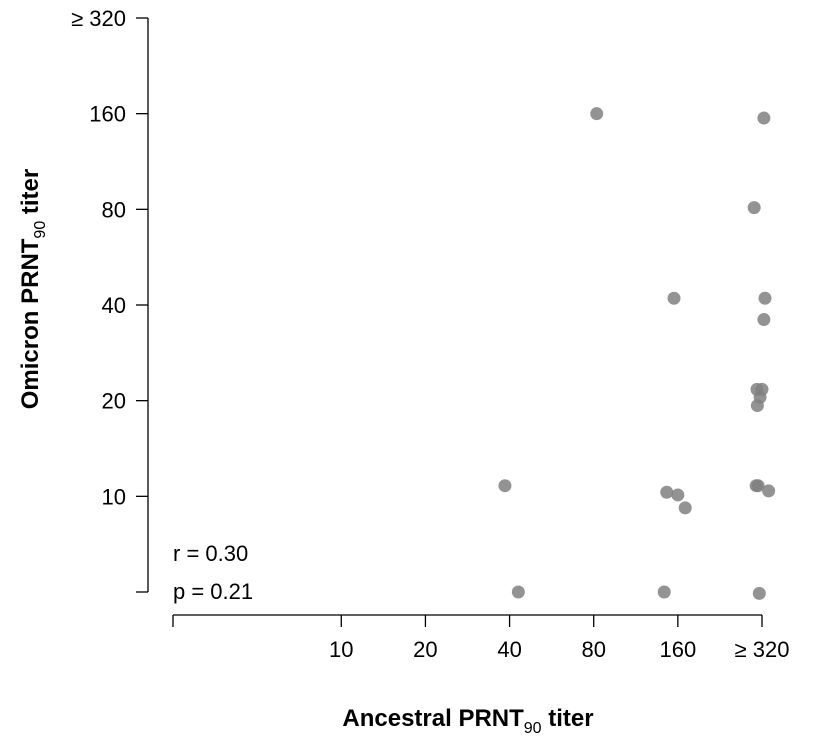 This screenshot has height=741, width=813. Describe the element at coordinates (210, 553) in the screenshot. I see `correlation-r-label: r = 0.30` at that location.